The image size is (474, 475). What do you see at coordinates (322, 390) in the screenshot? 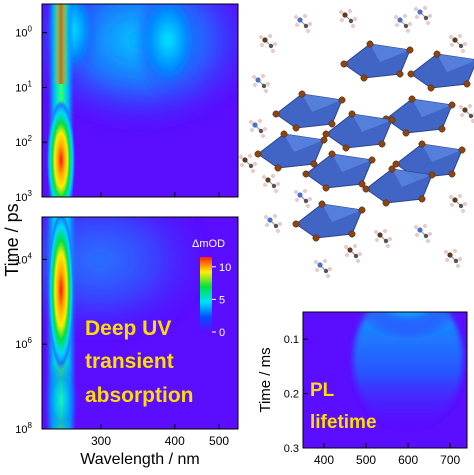
I see `pl-annotation-line-1: PL` at bounding box center [322, 390].